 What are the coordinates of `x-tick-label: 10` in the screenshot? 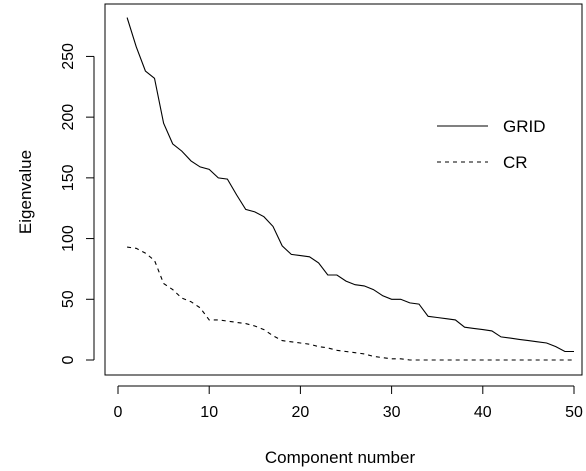 It's located at (209, 412).